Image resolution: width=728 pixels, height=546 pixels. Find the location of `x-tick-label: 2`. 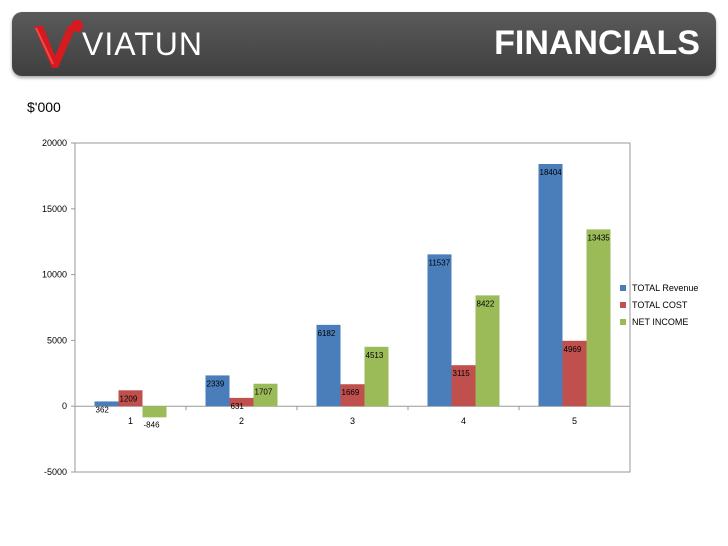

x-tick-label: 2 is located at coordinates (241, 421).